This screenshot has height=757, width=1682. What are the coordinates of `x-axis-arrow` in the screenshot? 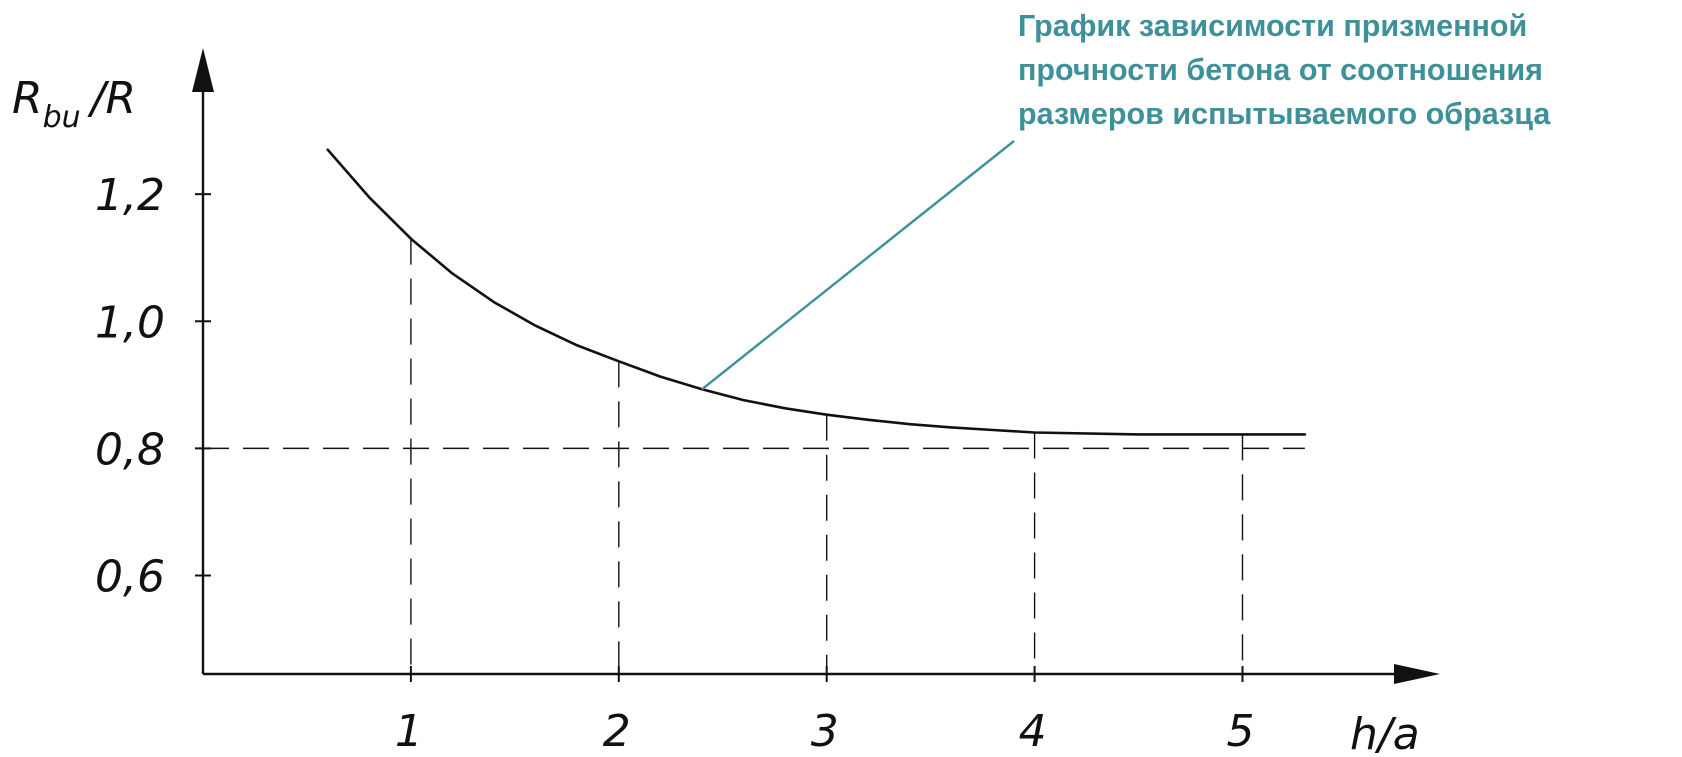 It's located at (1417, 674).